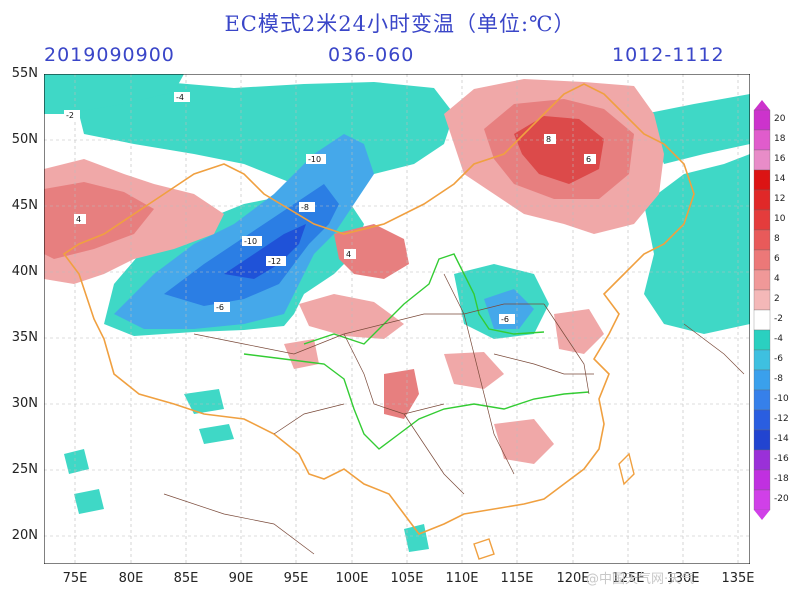  Describe the element at coordinates (781, 459) in the screenshot. I see `colorbar-label: -16` at that location.